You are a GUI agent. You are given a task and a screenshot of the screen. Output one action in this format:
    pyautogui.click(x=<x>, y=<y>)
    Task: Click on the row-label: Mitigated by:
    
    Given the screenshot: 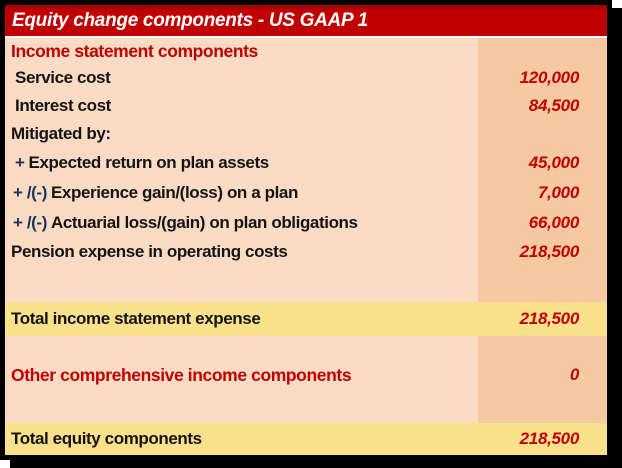 What is the action you would take?
    pyautogui.click(x=61, y=133)
    